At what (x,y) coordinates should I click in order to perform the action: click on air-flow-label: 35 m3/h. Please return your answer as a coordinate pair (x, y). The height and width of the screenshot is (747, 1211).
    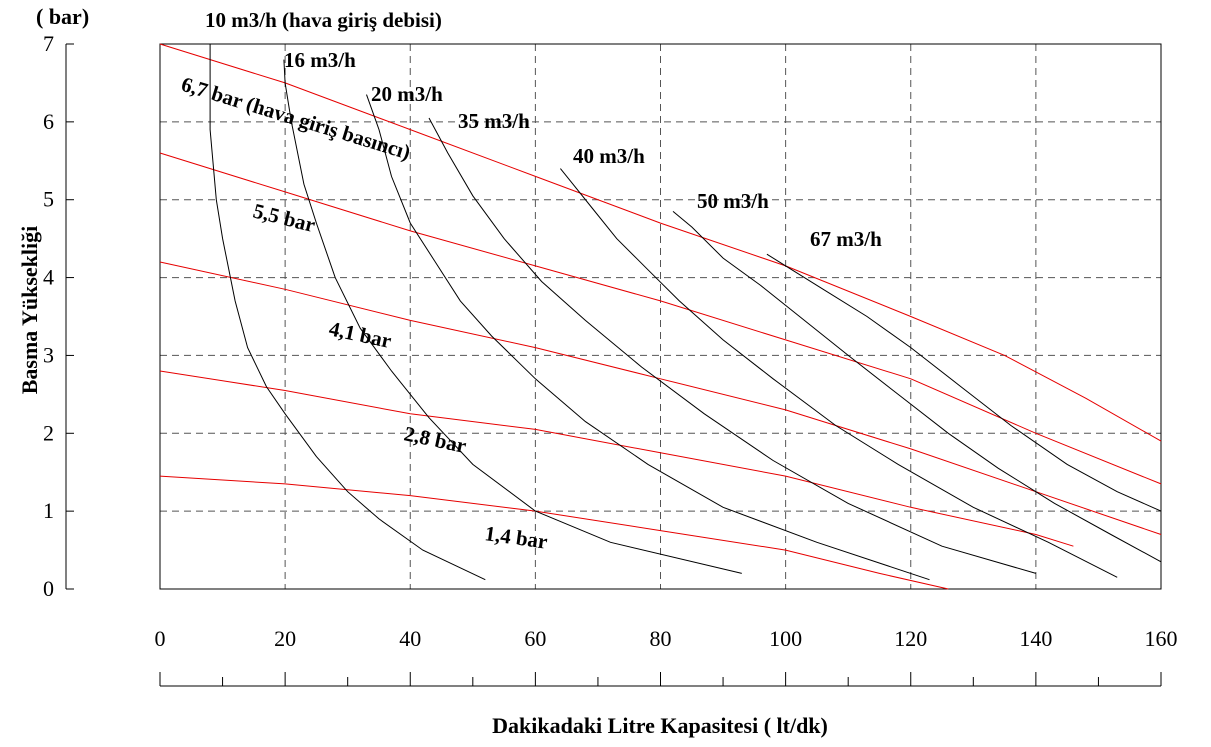
    Looking at the image, I should click on (494, 121).